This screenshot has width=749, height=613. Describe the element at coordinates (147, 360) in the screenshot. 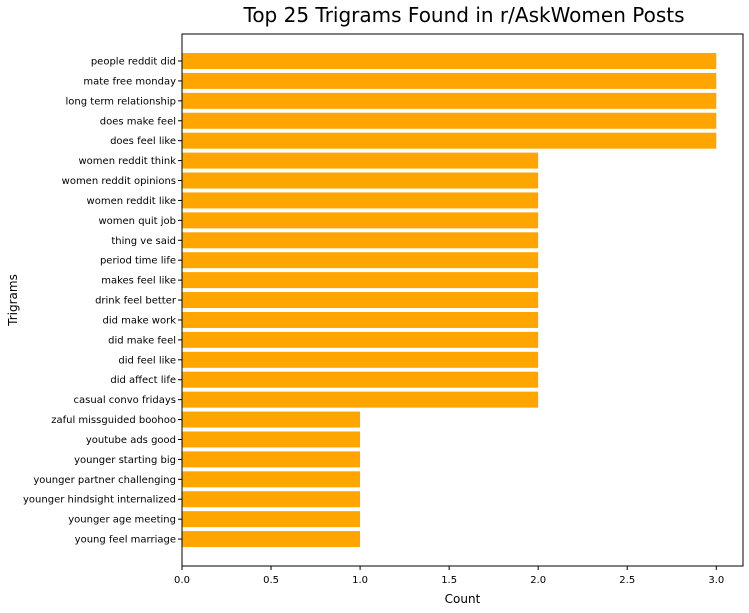

I see `y-tick-label: did feel like` at that location.